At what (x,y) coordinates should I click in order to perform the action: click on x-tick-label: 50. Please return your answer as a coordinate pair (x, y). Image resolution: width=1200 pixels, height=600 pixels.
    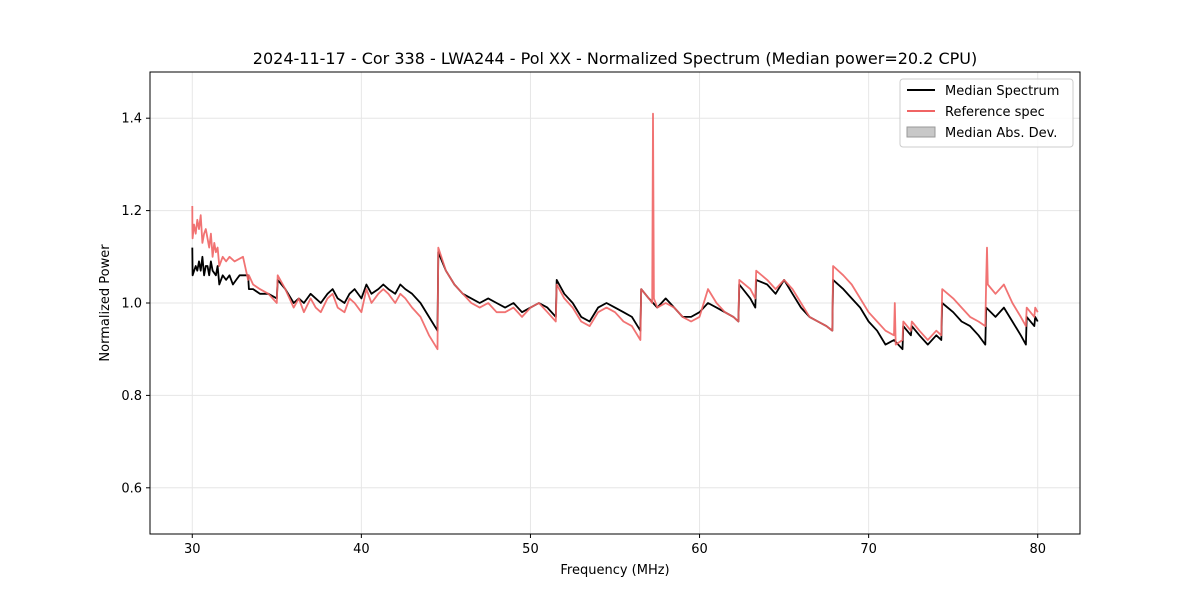
    Looking at the image, I should click on (530, 549).